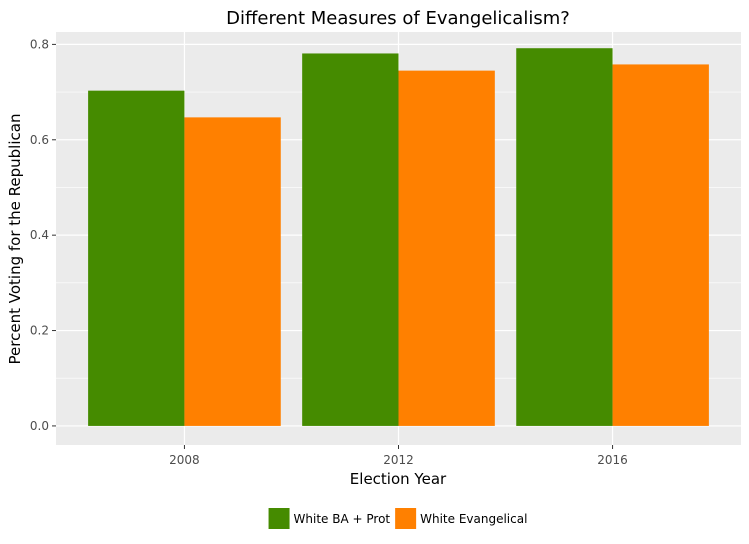 Image resolution: width=749 pixels, height=544 pixels. What do you see at coordinates (612, 460) in the screenshot?
I see `x-tick-label: 2016` at bounding box center [612, 460].